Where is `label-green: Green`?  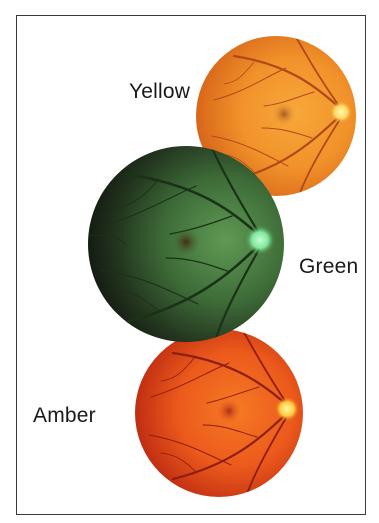 label-green: Green is located at coordinates (329, 266).